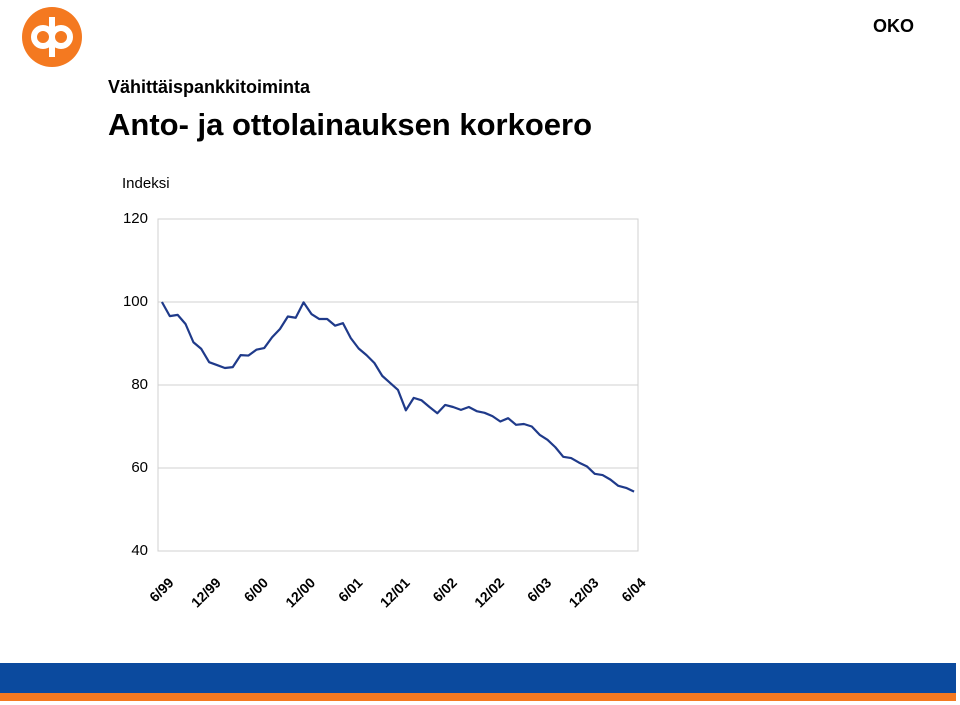 The width and height of the screenshot is (960, 705). Describe the element at coordinates (135, 218) in the screenshot. I see `y-tick-label: 120` at that location.